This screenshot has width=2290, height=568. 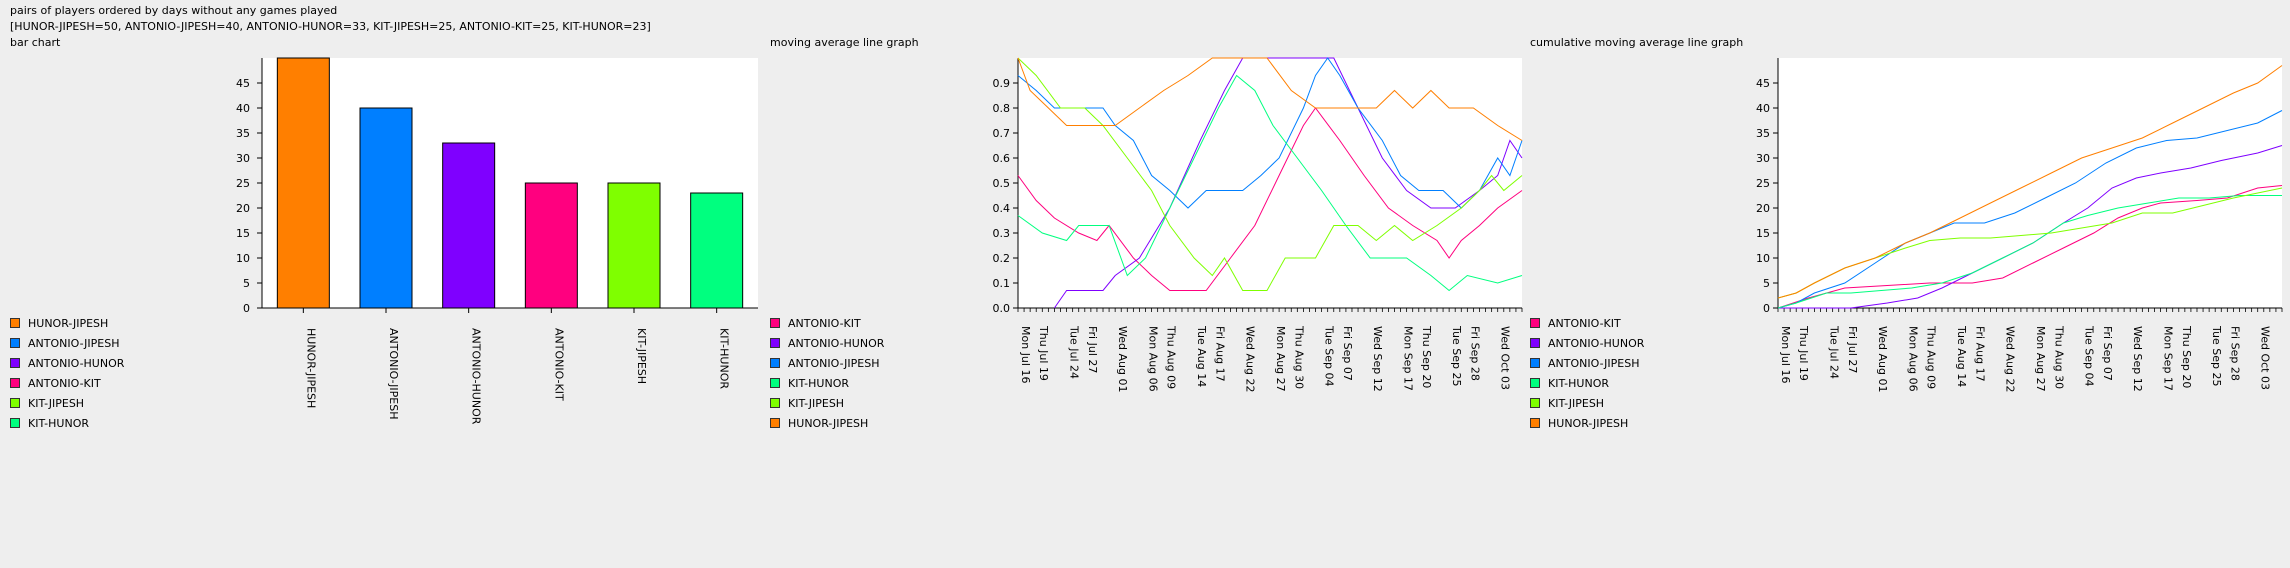 What do you see at coordinates (1002, 233) in the screenshot?
I see `ma-y-tick-label: 0.3` at bounding box center [1002, 233].